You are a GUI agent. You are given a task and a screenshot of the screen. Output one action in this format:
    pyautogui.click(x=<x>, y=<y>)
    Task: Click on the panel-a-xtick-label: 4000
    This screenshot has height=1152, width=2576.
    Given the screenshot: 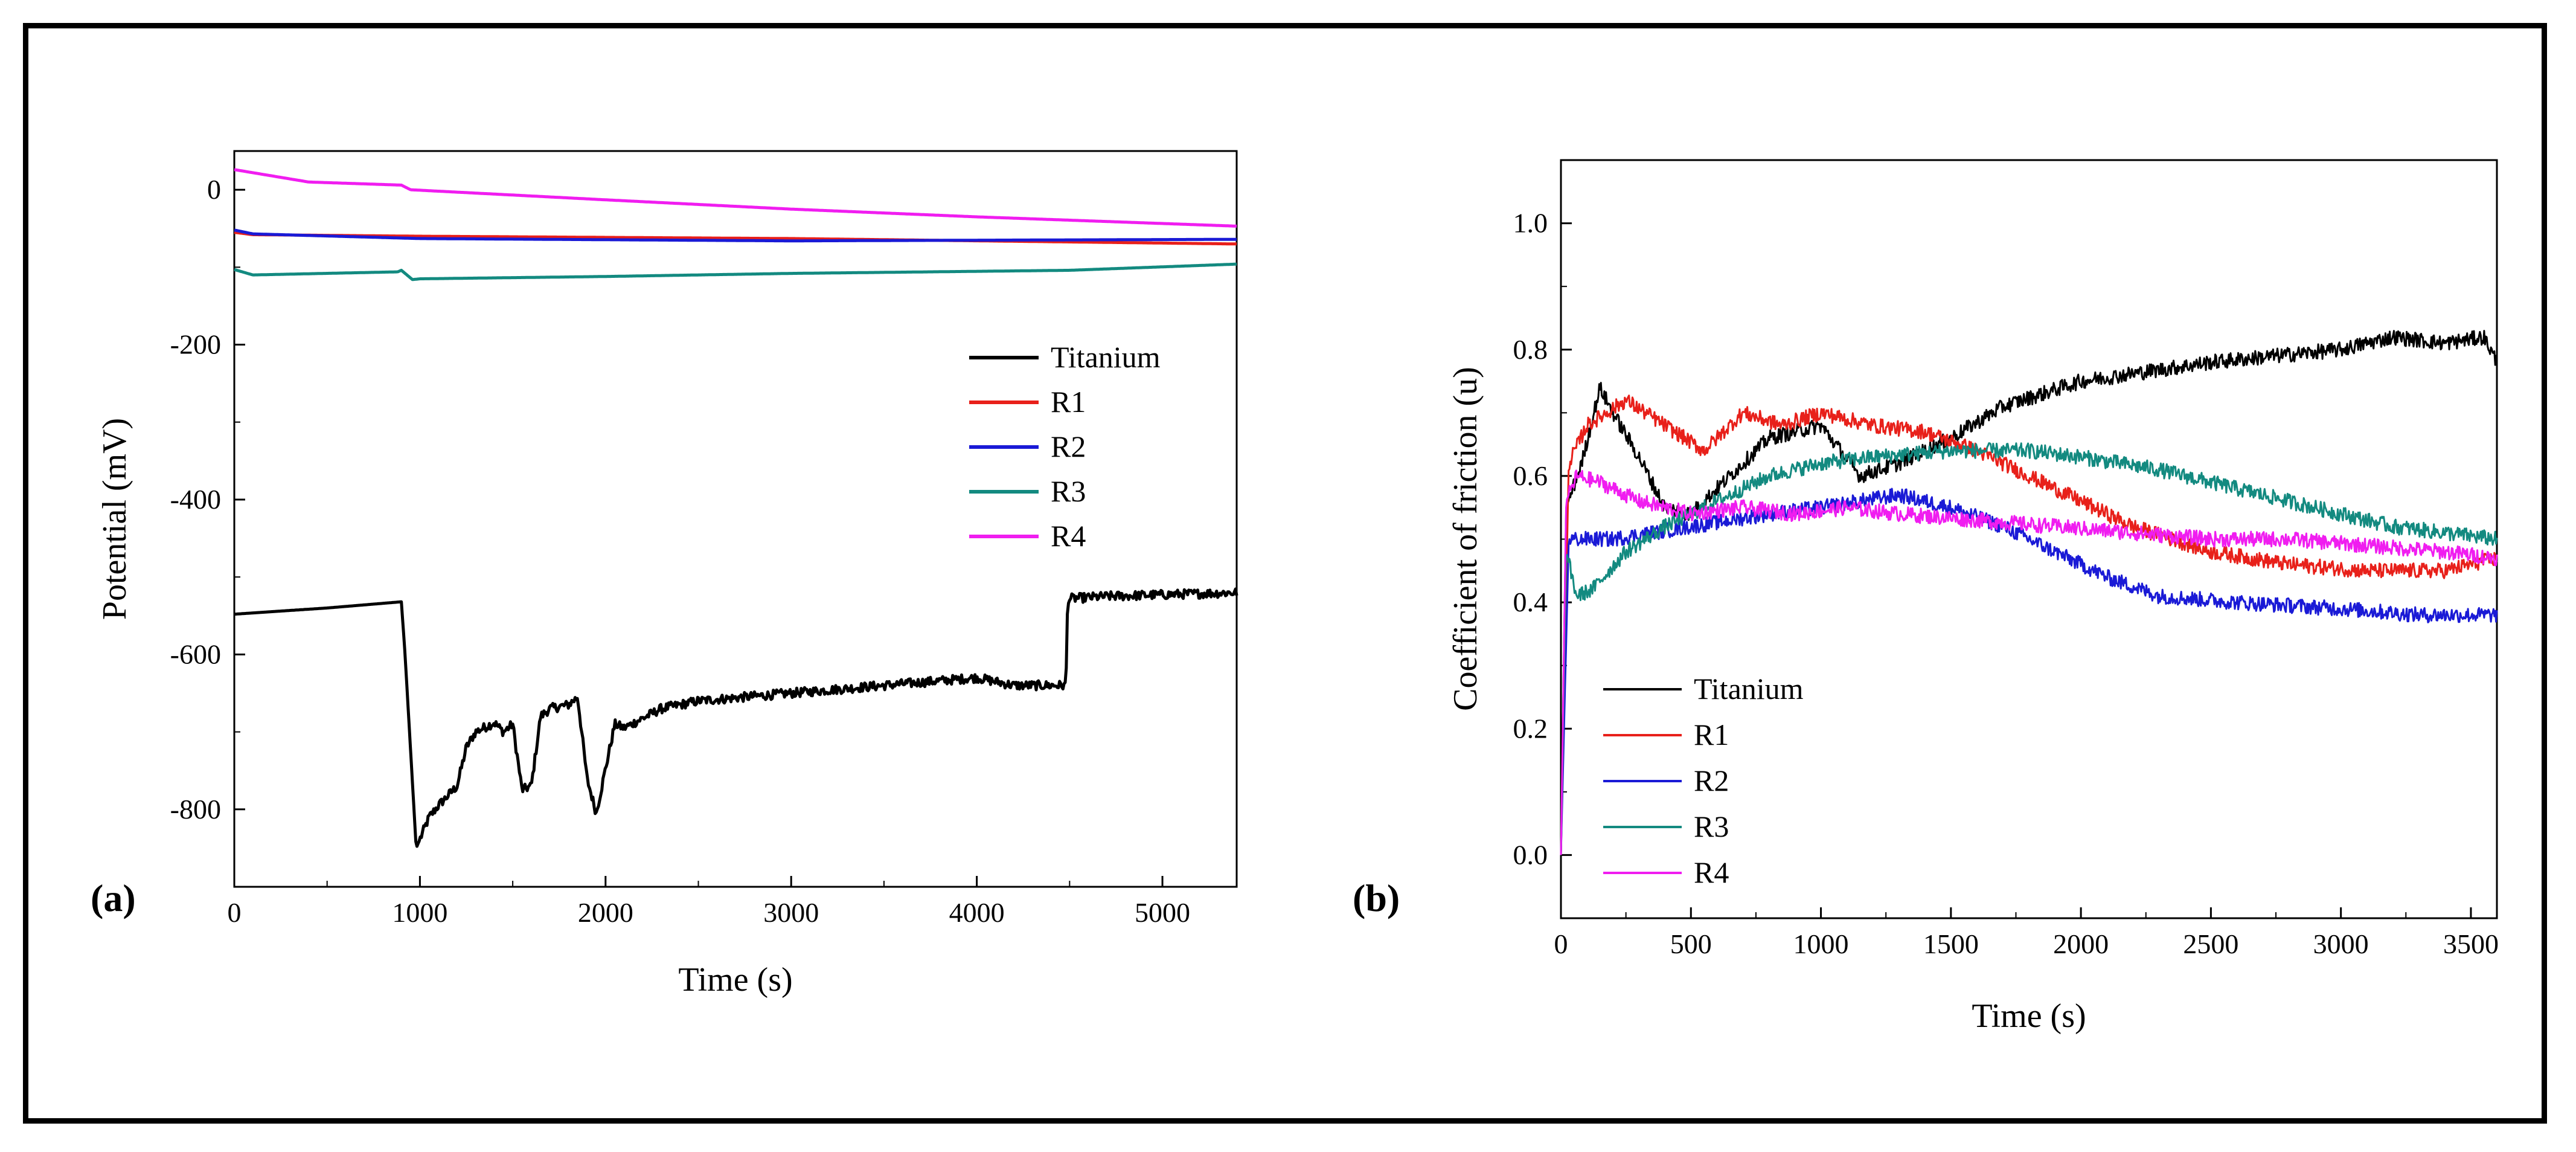 What is the action you would take?
    pyautogui.click(x=977, y=912)
    